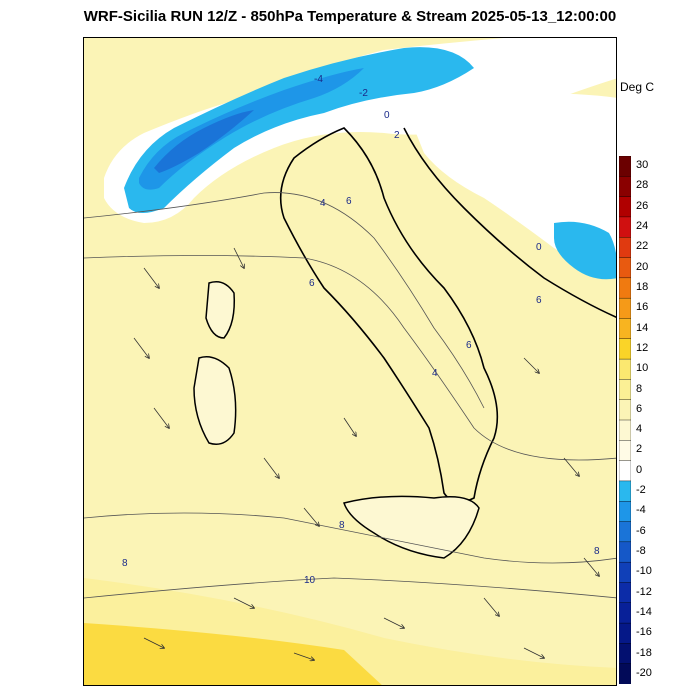 The image size is (700, 700). Describe the element at coordinates (644, 611) in the screenshot. I see `colorbar-tick-label: -14` at that location.